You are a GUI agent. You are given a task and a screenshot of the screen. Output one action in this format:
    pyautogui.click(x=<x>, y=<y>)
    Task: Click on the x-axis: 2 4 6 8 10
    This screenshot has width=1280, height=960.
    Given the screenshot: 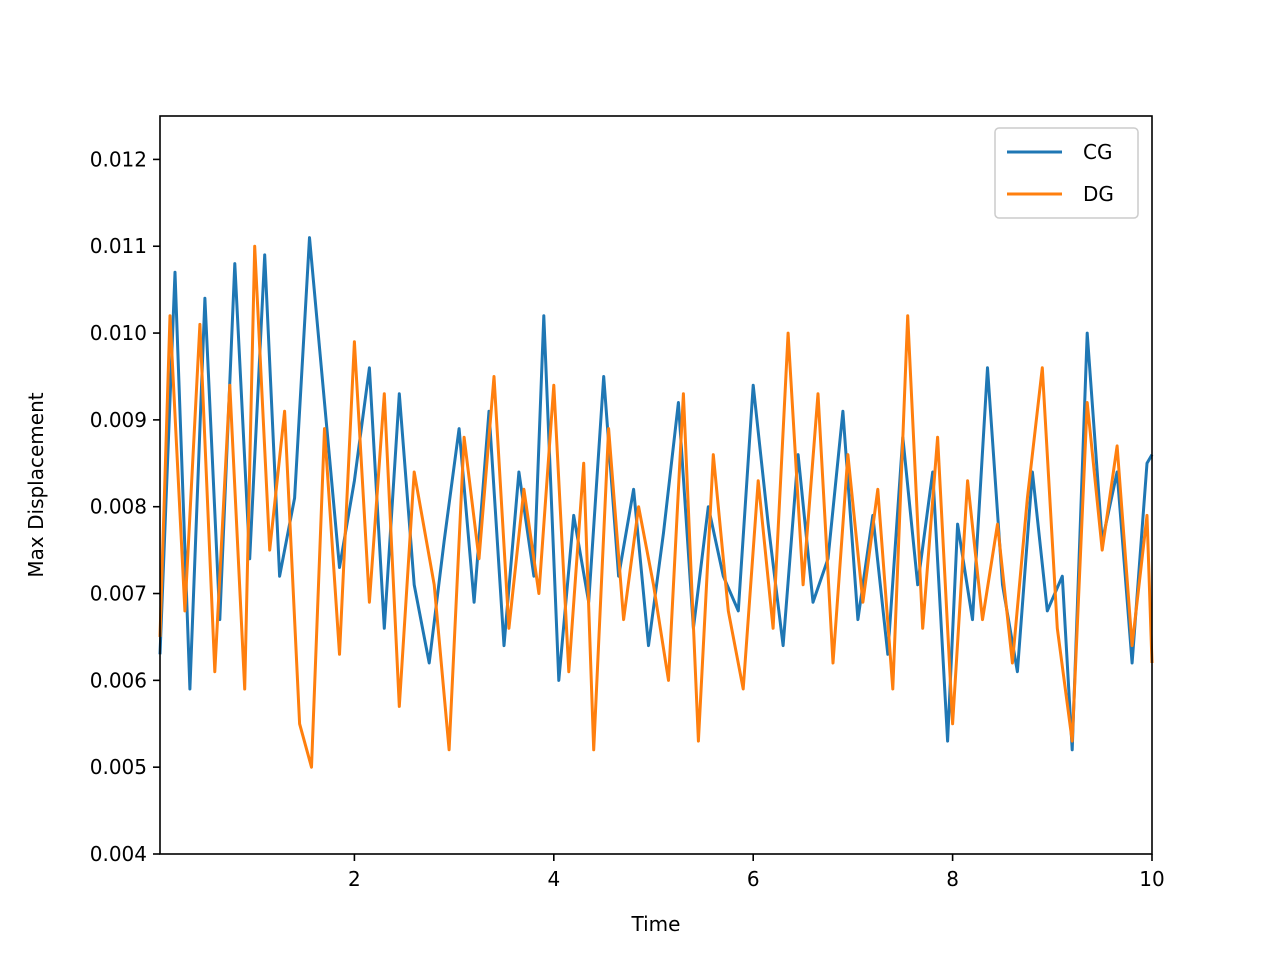 What is the action you would take?
    pyautogui.click(x=756, y=872)
    